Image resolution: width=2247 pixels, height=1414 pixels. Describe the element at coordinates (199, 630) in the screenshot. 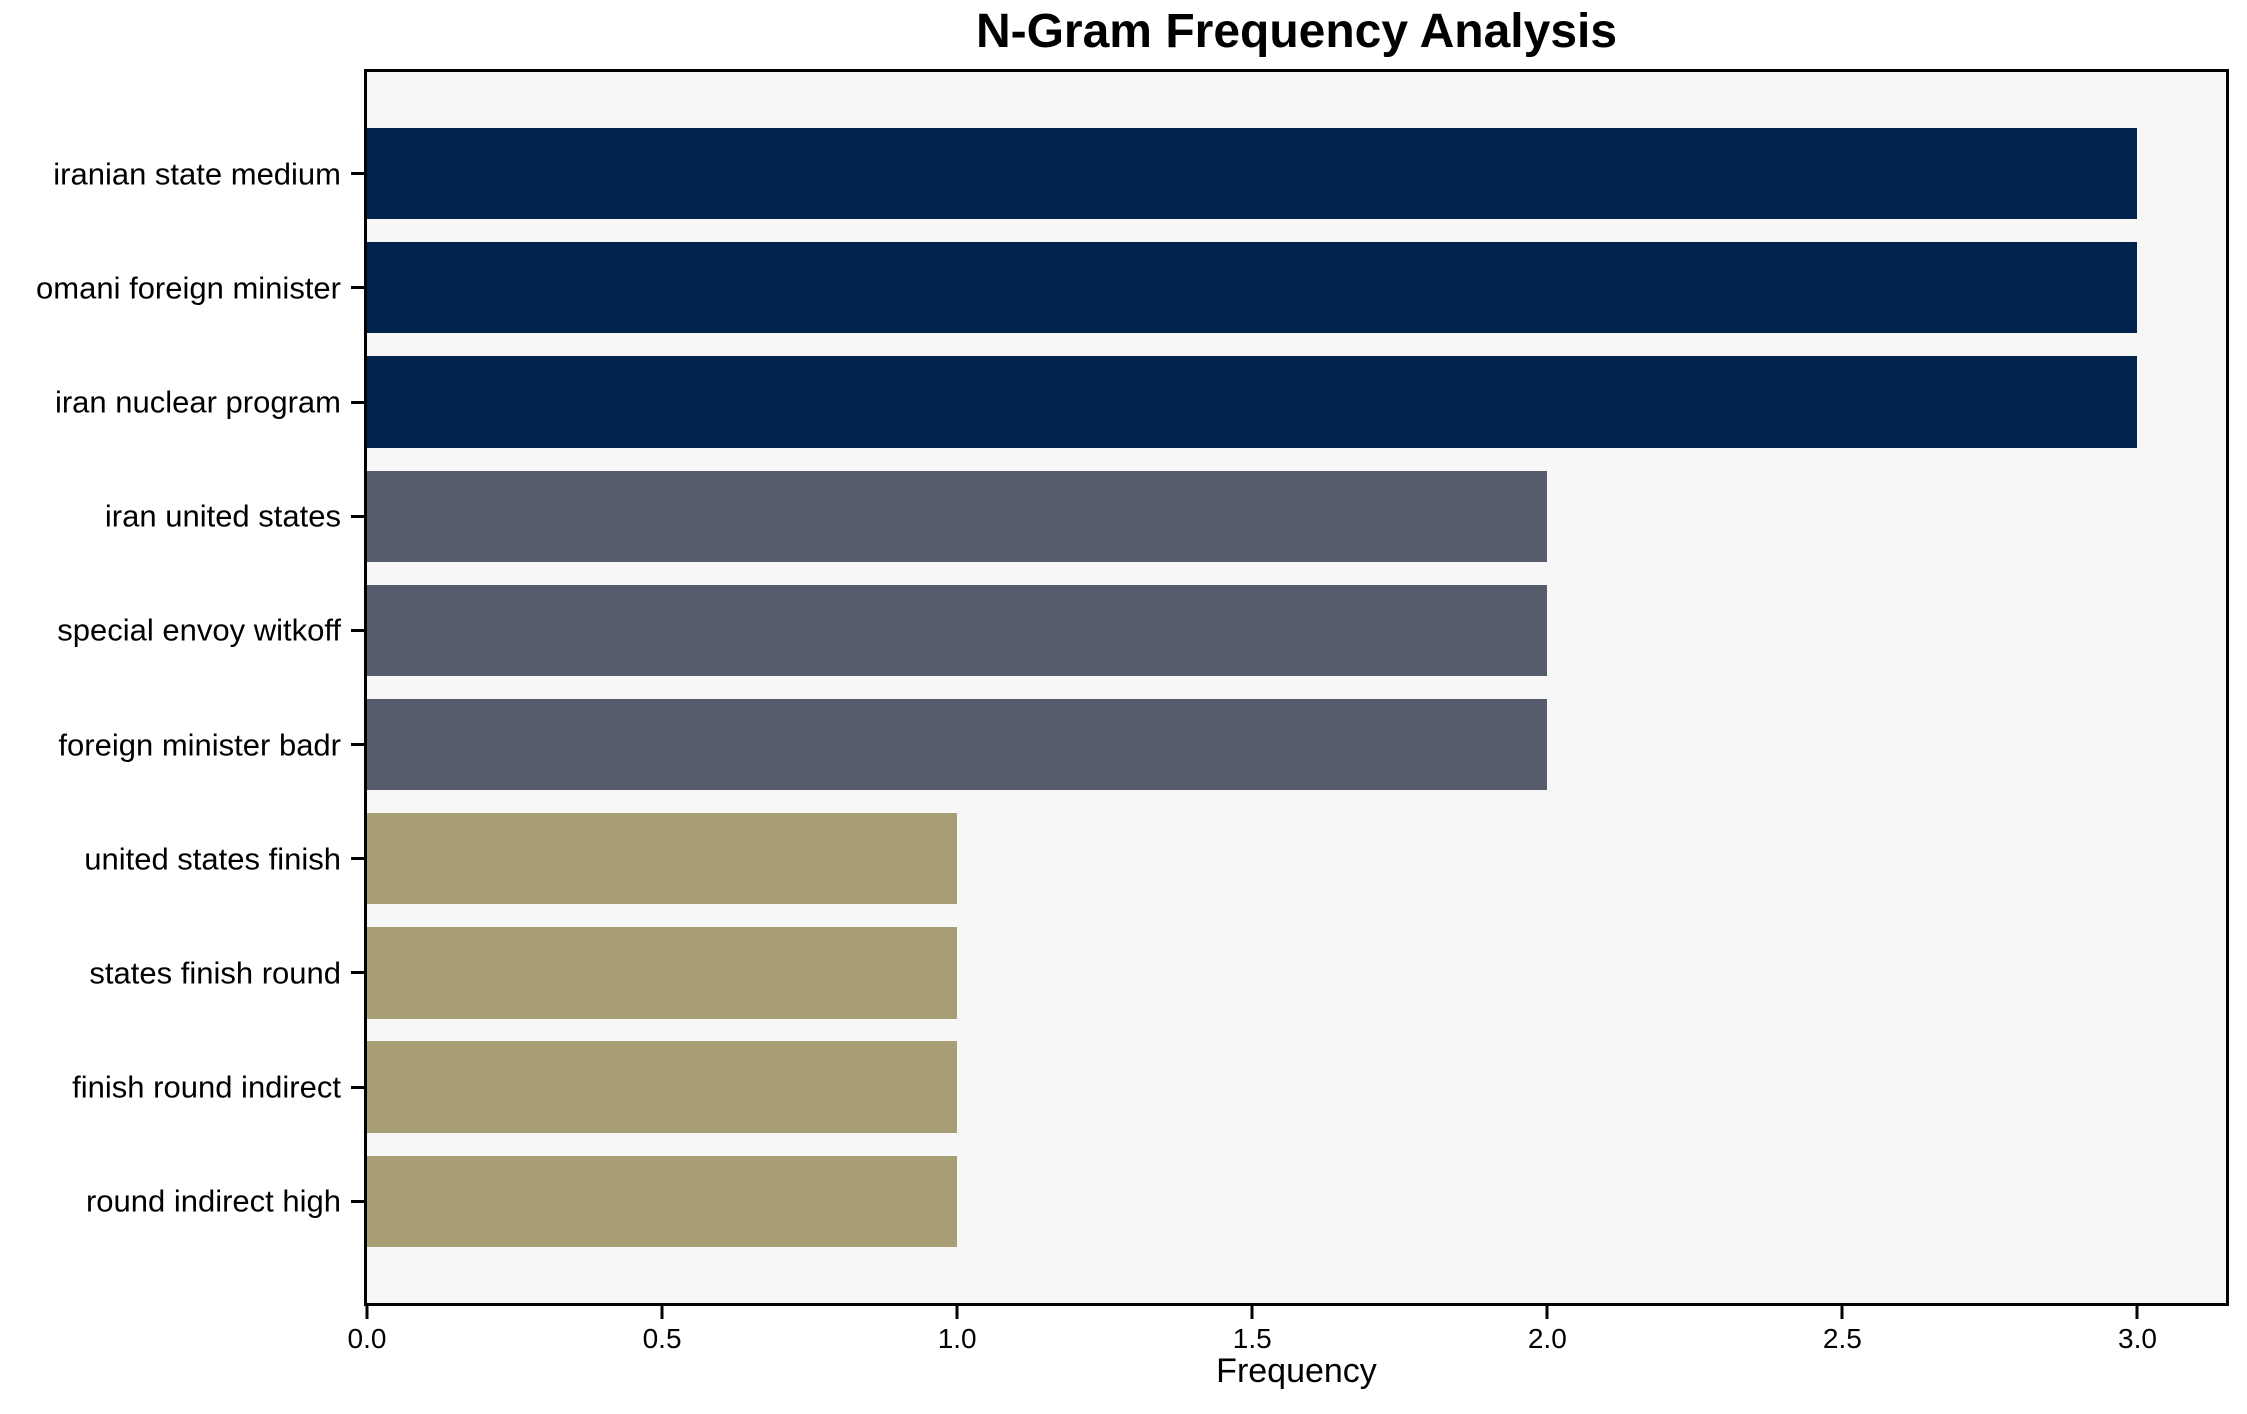

I see `y-tick-label: special envoy witkoff` at that location.